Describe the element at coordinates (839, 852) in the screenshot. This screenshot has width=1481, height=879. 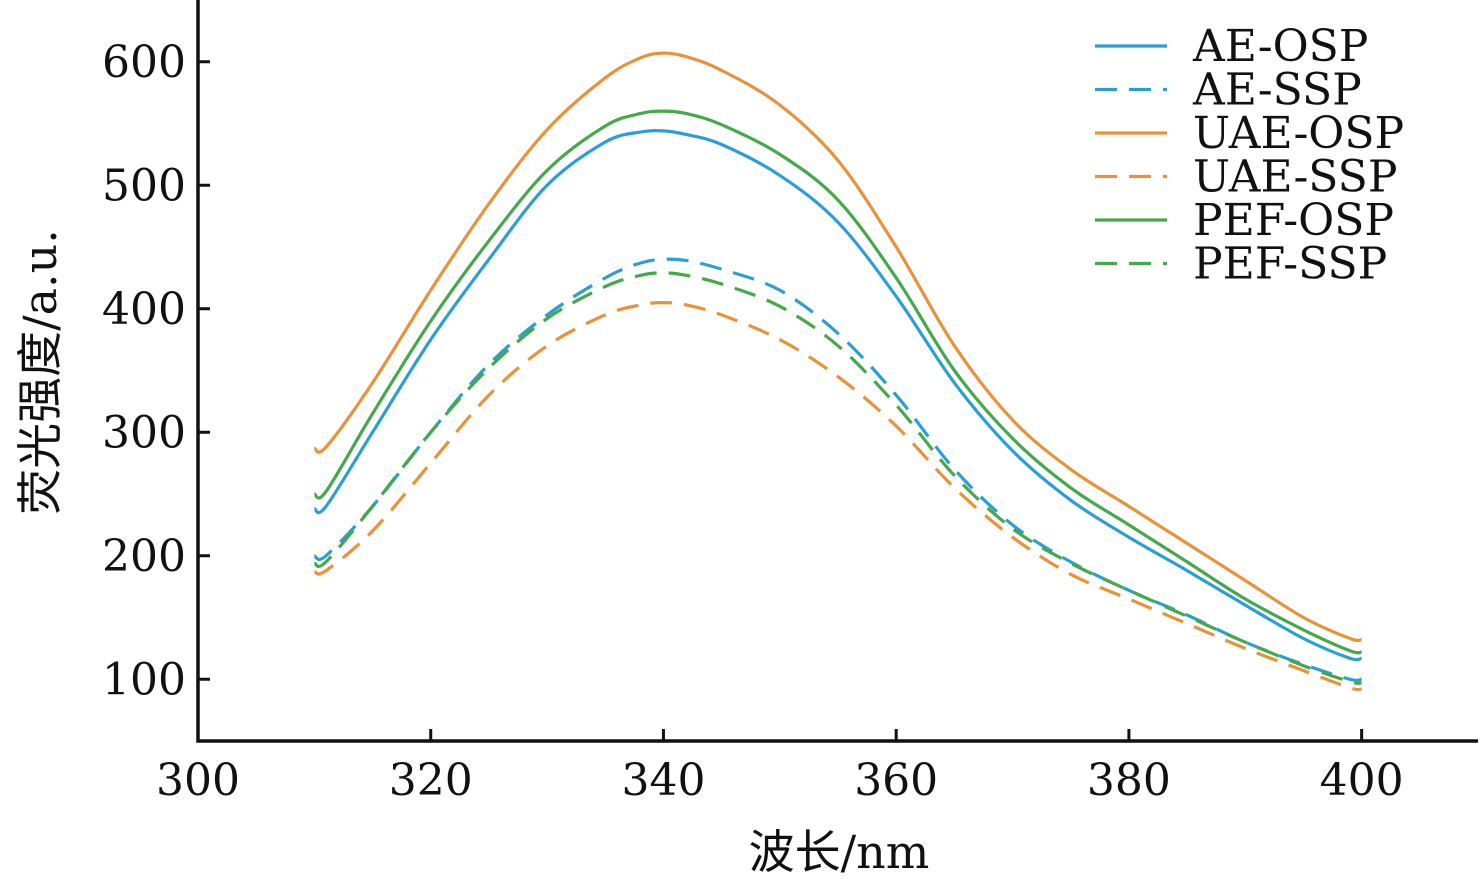
I see `x-axis-label: 波长/nm` at that location.